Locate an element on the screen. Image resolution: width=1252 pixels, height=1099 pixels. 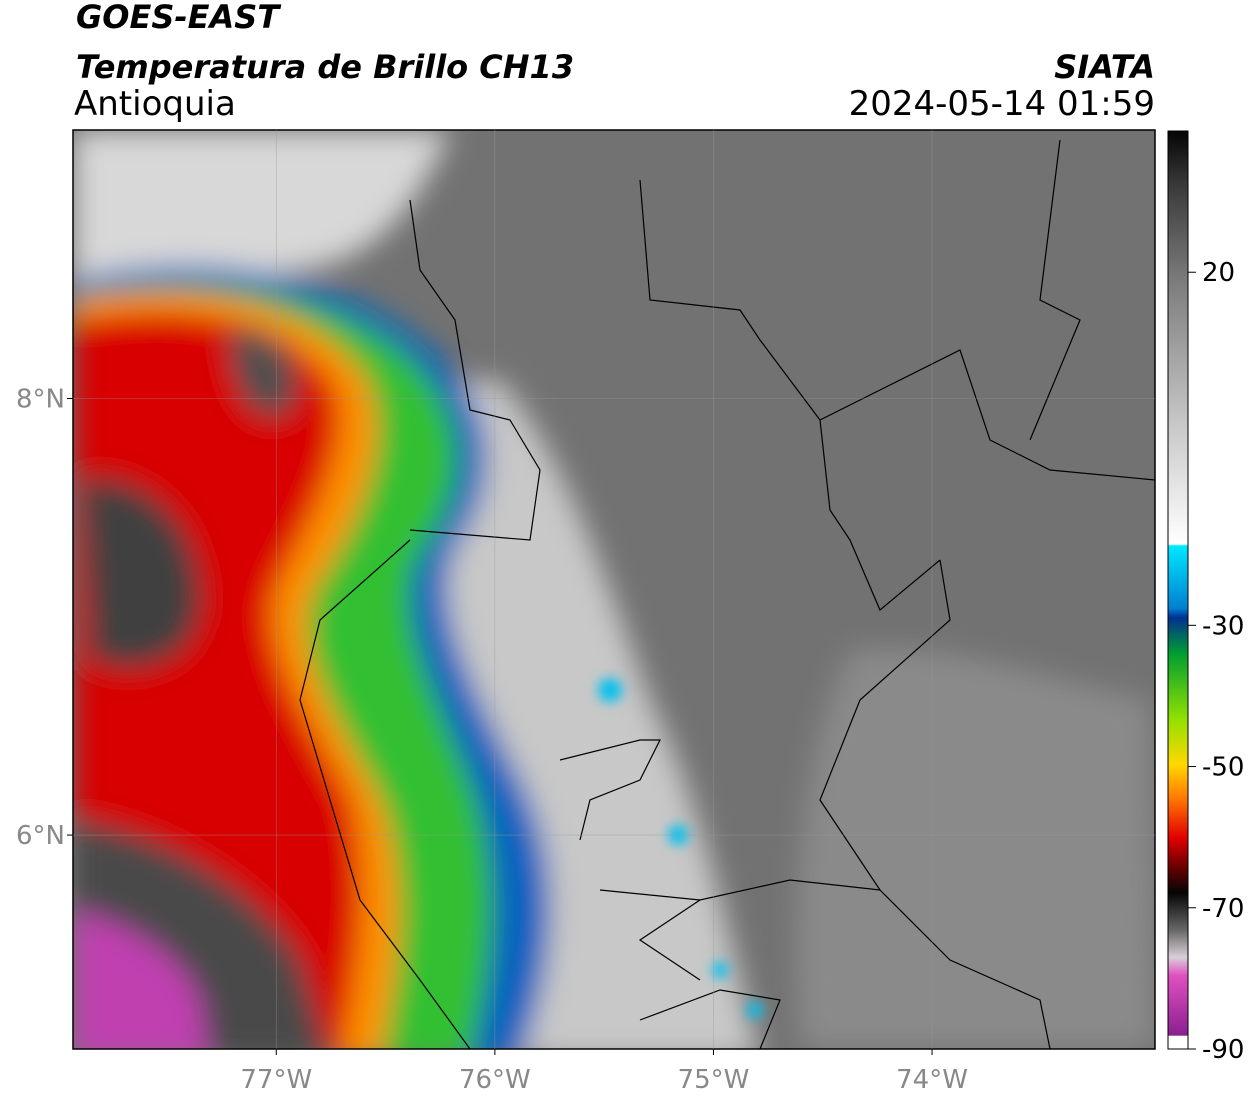
satellite: GOES-EAST is located at coordinates (178, 18).